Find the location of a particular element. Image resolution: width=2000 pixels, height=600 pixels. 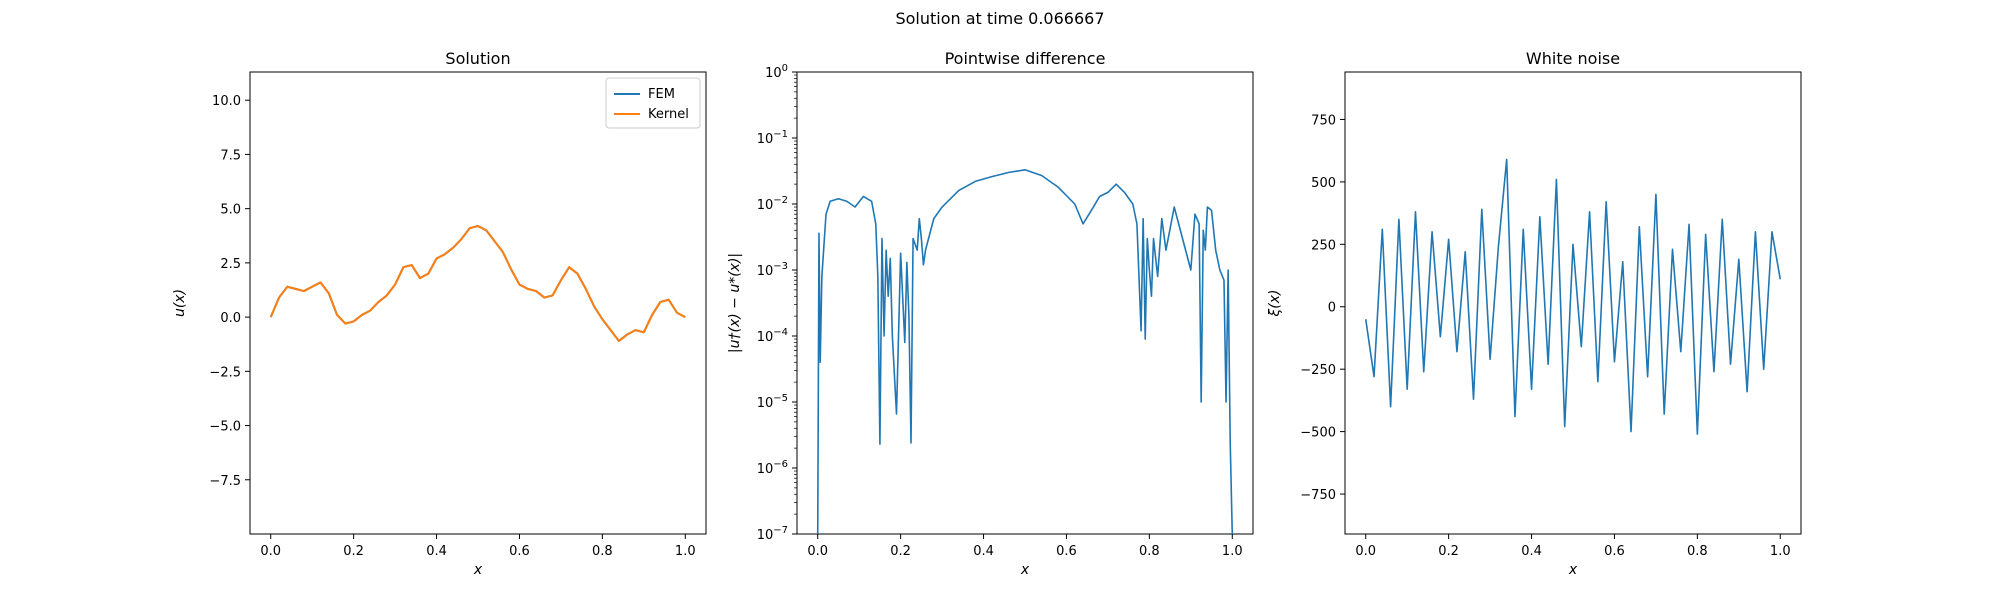

difference-series-line is located at coordinates (1025, 351).